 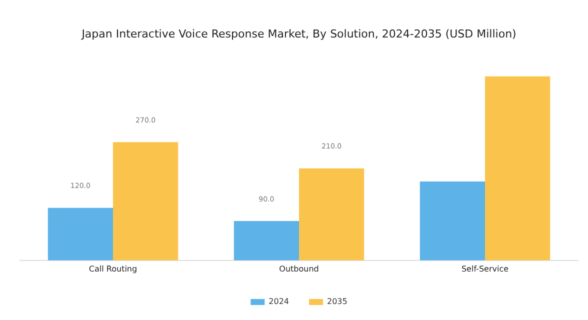 I want to click on x-tick-label: Call Routing, so click(x=113, y=269).